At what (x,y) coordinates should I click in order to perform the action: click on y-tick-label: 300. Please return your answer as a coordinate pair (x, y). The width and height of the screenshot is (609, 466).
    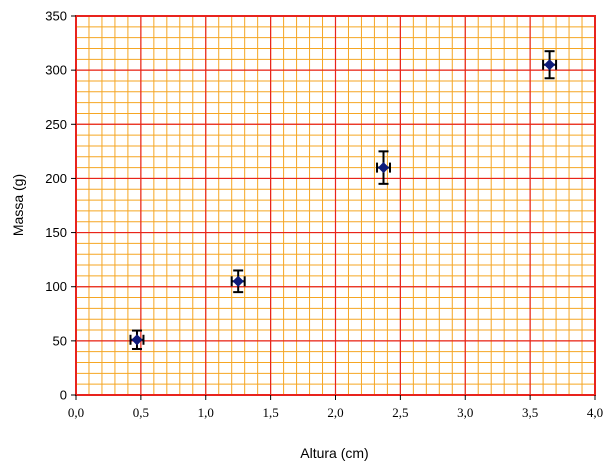
    Looking at the image, I should click on (56, 70).